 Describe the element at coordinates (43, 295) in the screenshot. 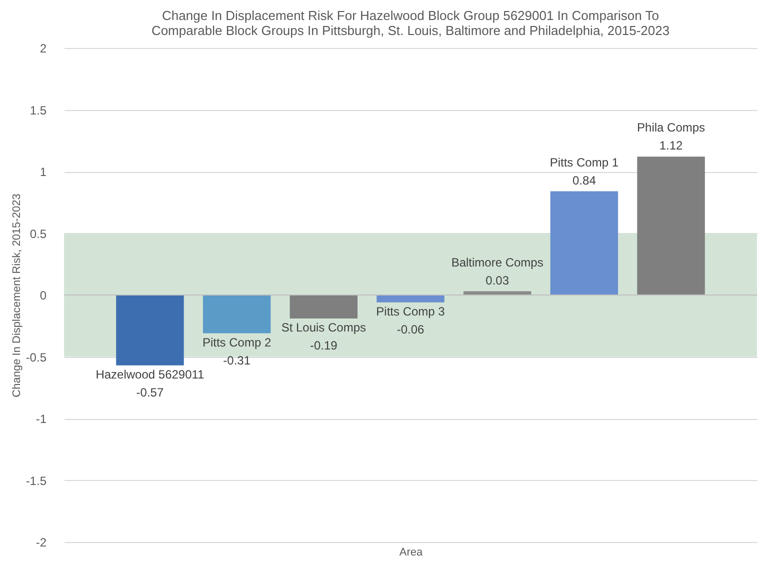

I see `y-tick-label: 0` at that location.